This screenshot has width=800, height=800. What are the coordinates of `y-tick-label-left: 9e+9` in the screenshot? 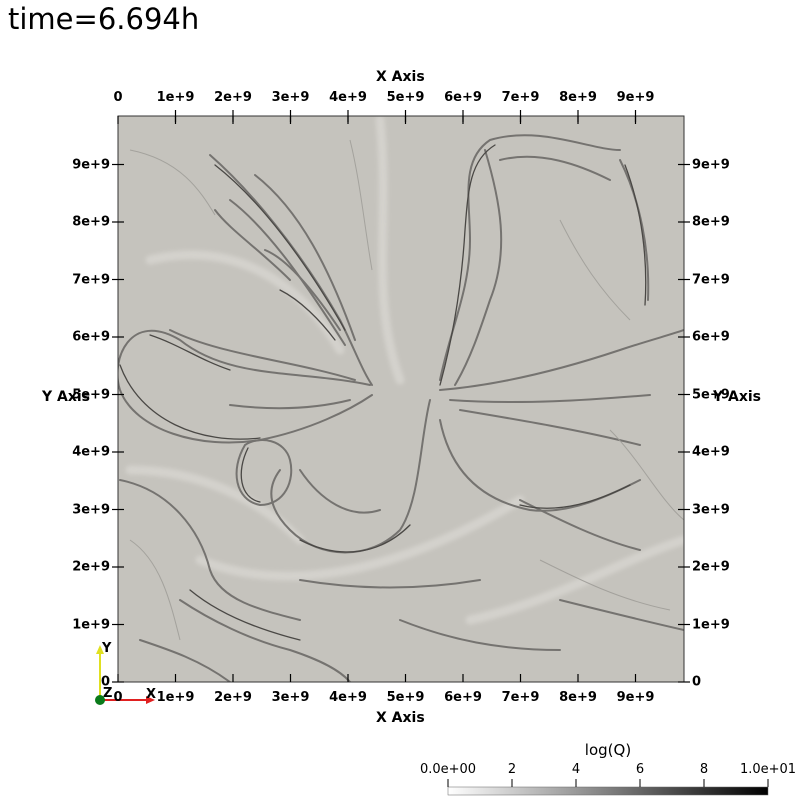 It's located at (91, 164).